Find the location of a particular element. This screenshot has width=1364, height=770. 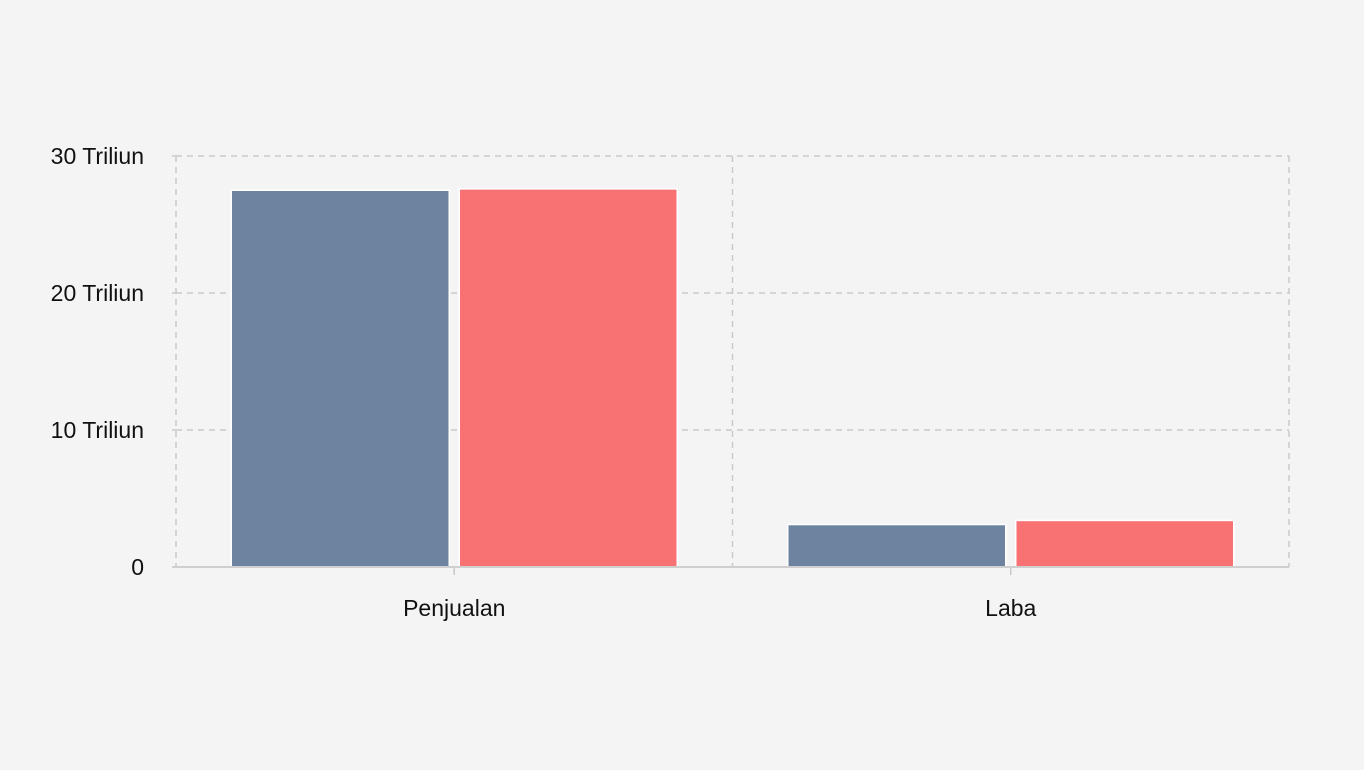

y-tick-label: 30 Triliun is located at coordinates (97, 156).